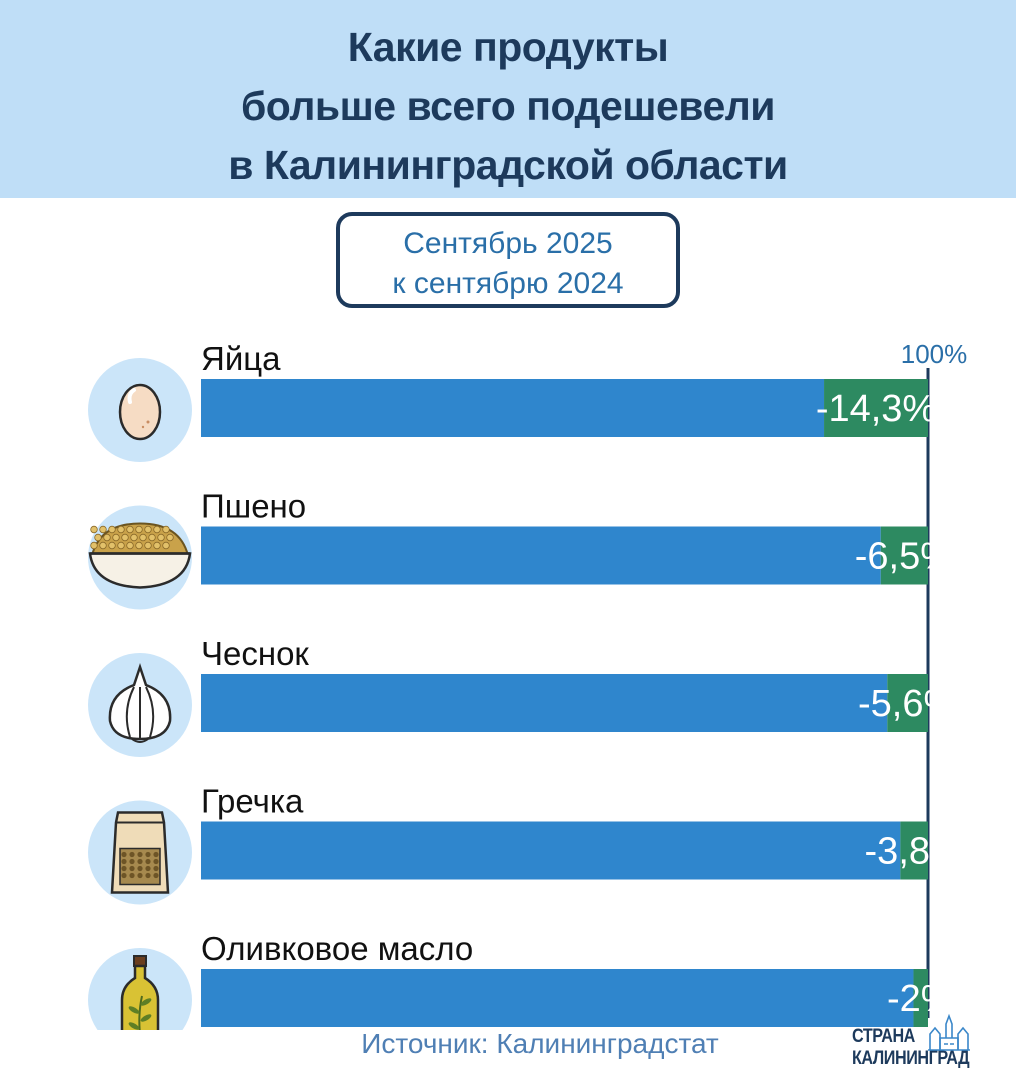 The height and width of the screenshot is (1080, 1016). Describe the element at coordinates (241, 358) in the screenshot. I see `category-label: Яйца` at that location.